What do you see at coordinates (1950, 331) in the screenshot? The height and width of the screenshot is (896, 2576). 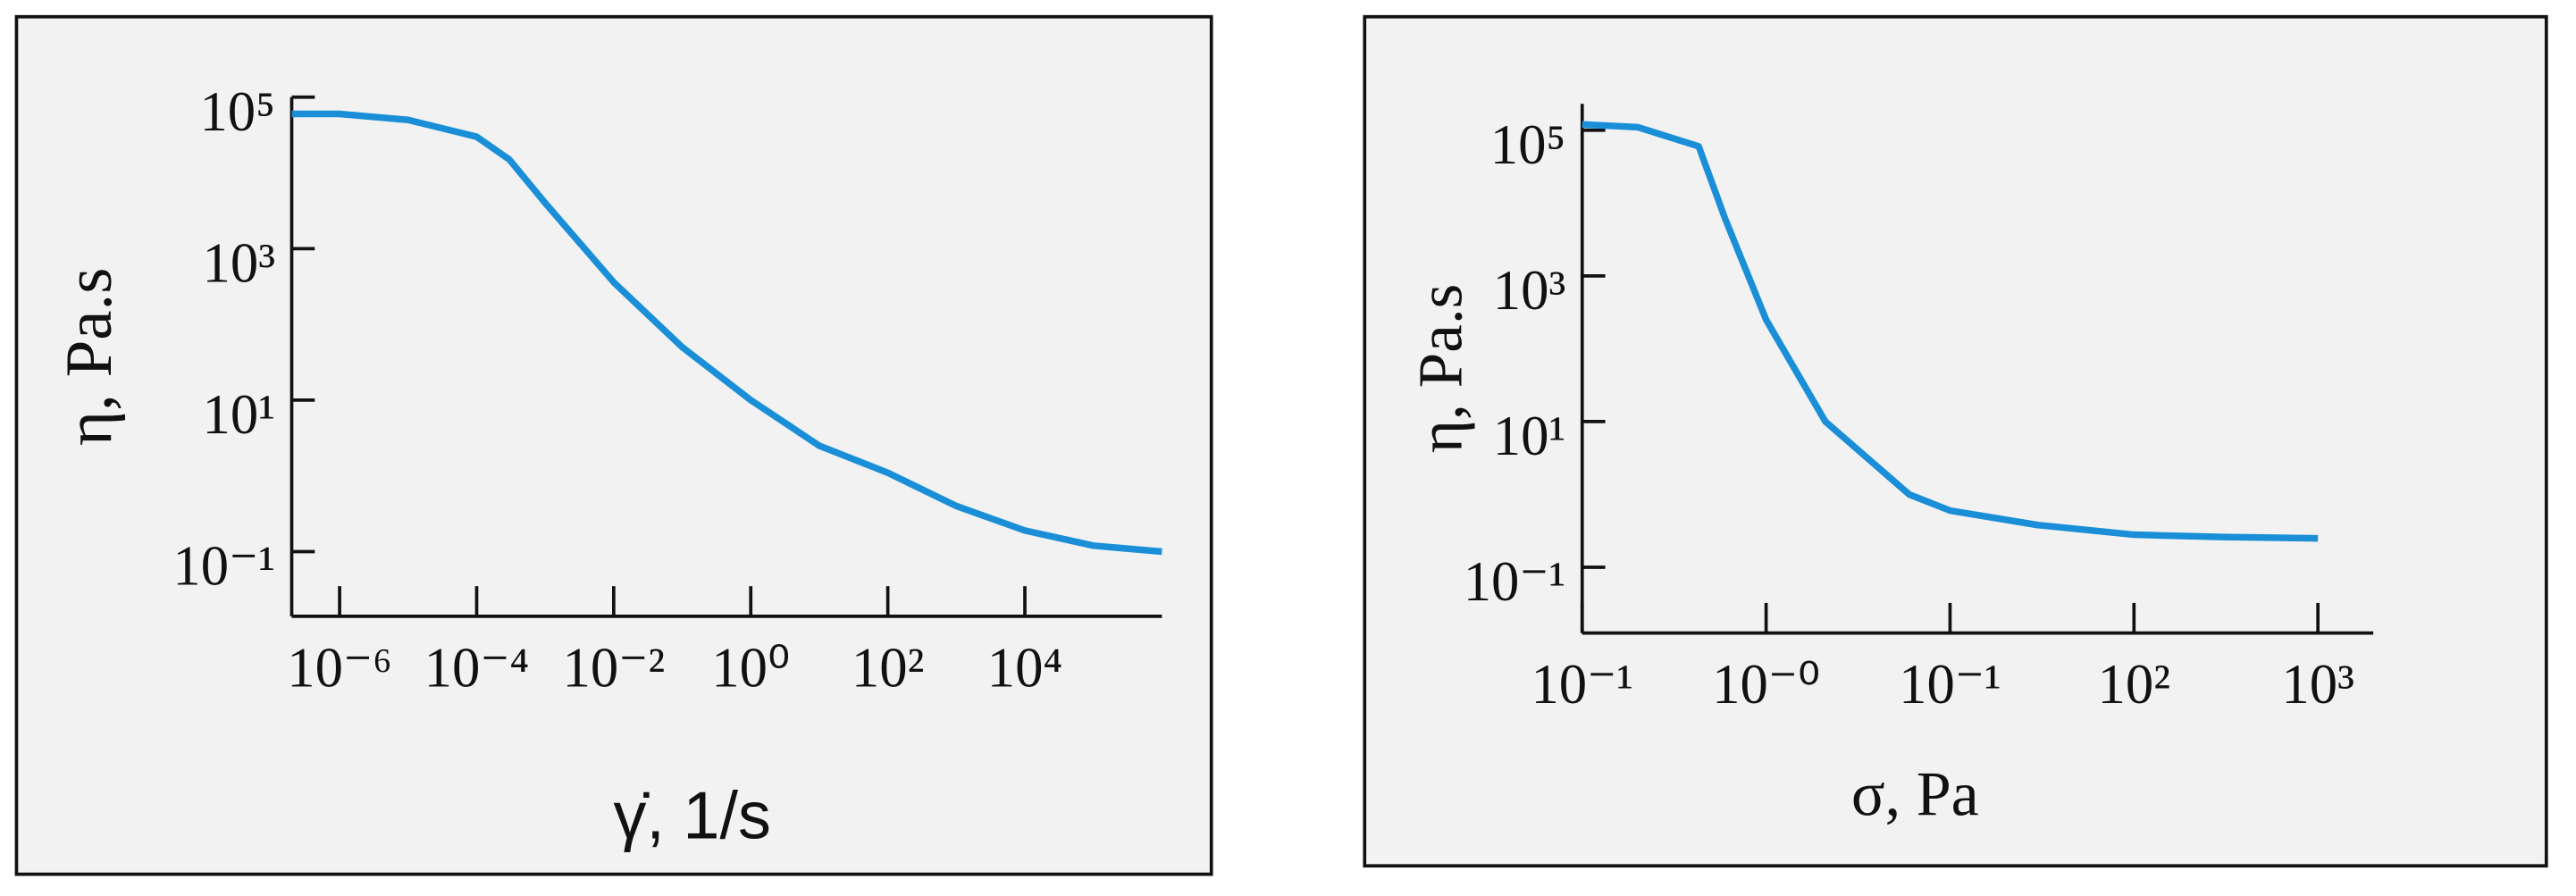 I see `data-line` at bounding box center [1950, 331].